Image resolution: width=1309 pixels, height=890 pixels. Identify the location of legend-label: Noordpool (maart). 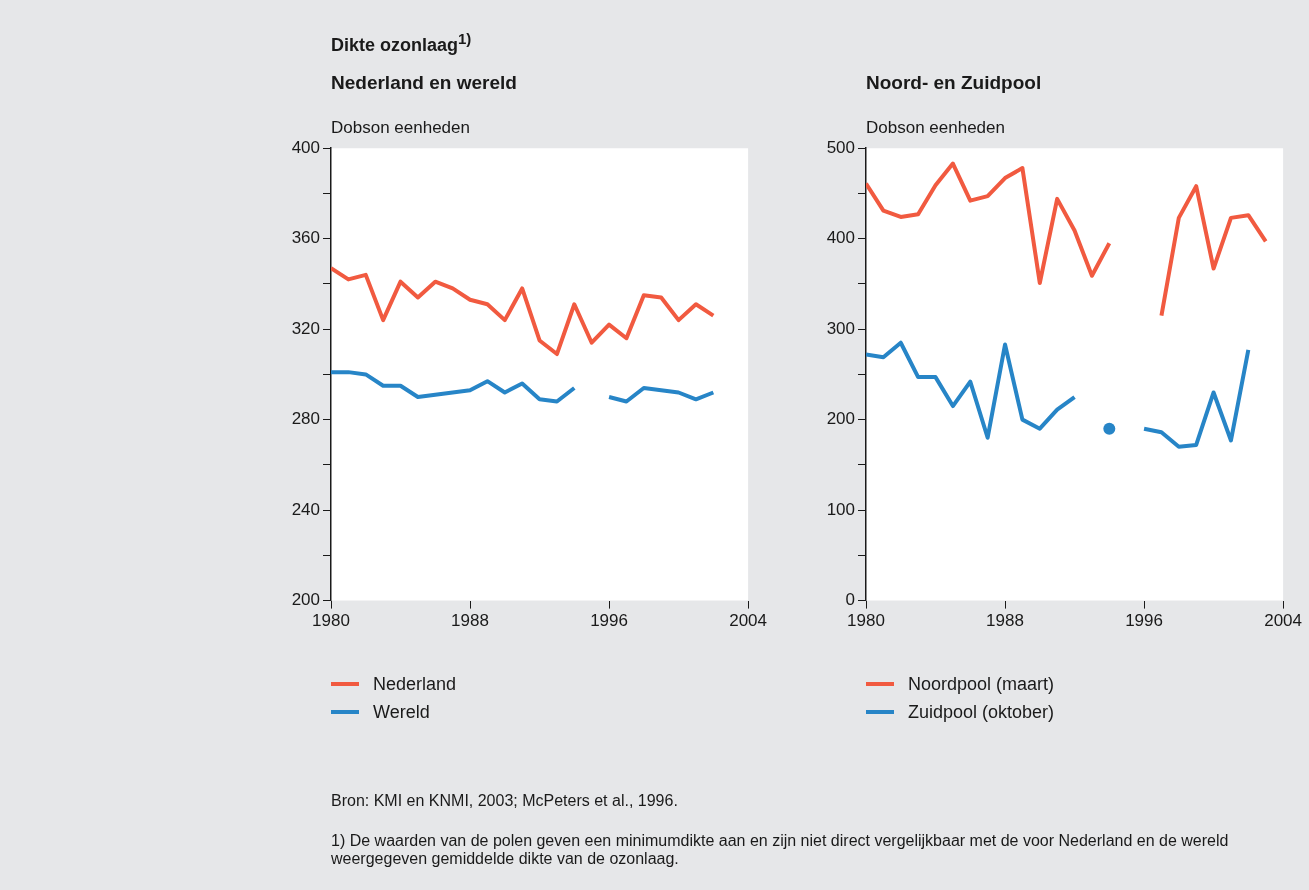
(981, 684).